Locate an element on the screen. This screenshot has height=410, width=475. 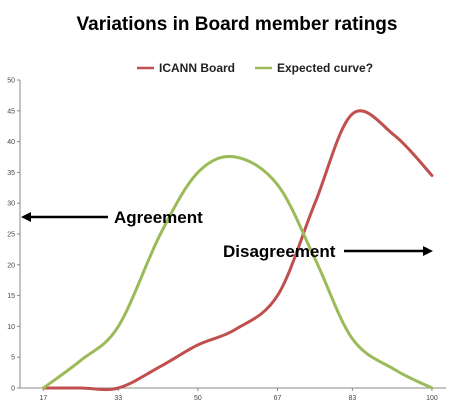
y-tick-label: 0 is located at coordinates (13, 389).